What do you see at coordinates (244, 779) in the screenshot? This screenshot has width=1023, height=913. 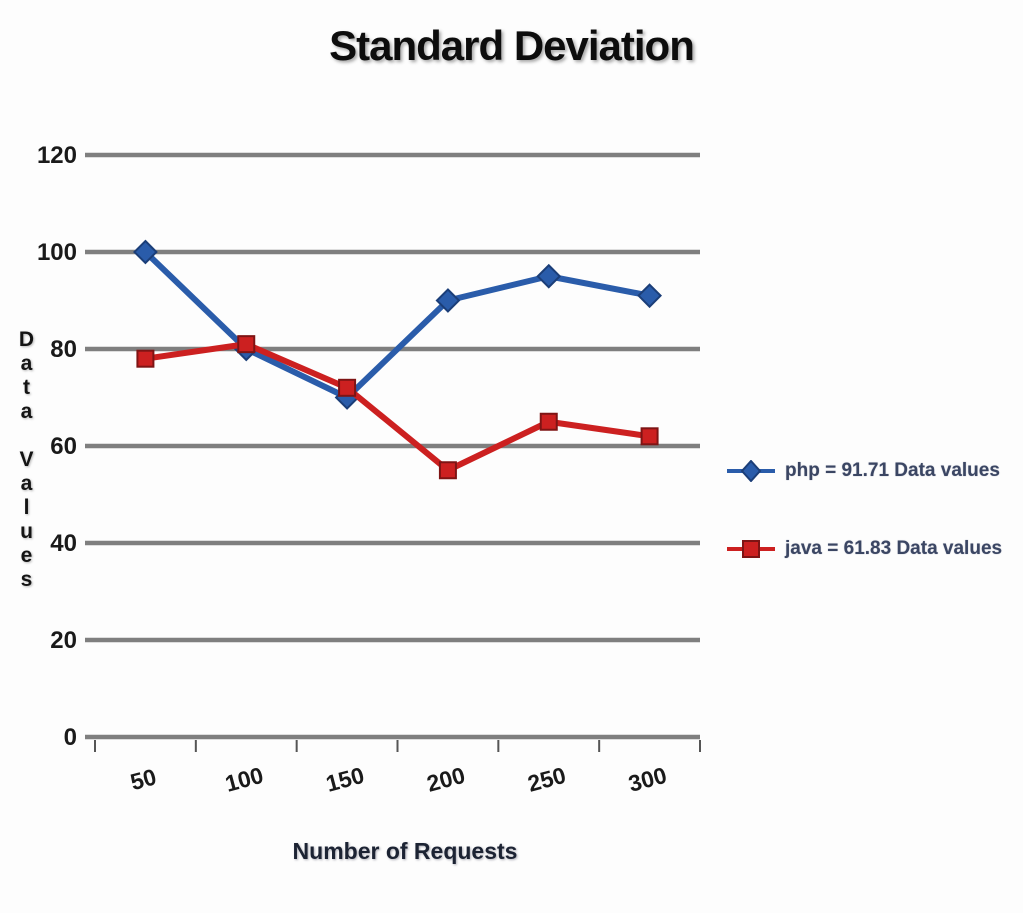 I see `x-tick-label: 100` at bounding box center [244, 779].